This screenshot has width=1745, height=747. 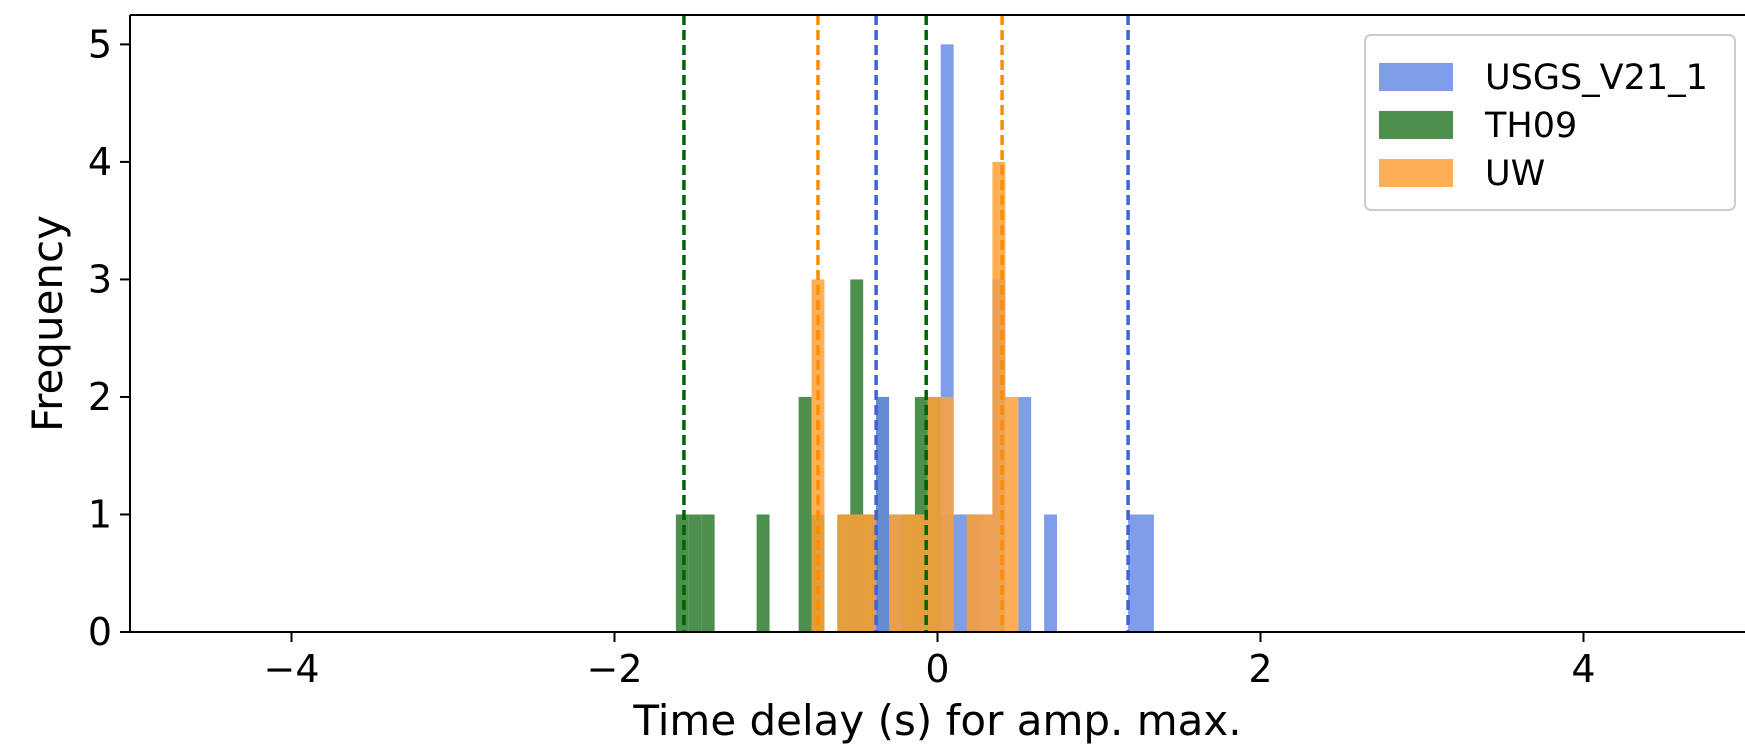 What do you see at coordinates (291, 669) in the screenshot?
I see `x-tick-label: −4` at bounding box center [291, 669].